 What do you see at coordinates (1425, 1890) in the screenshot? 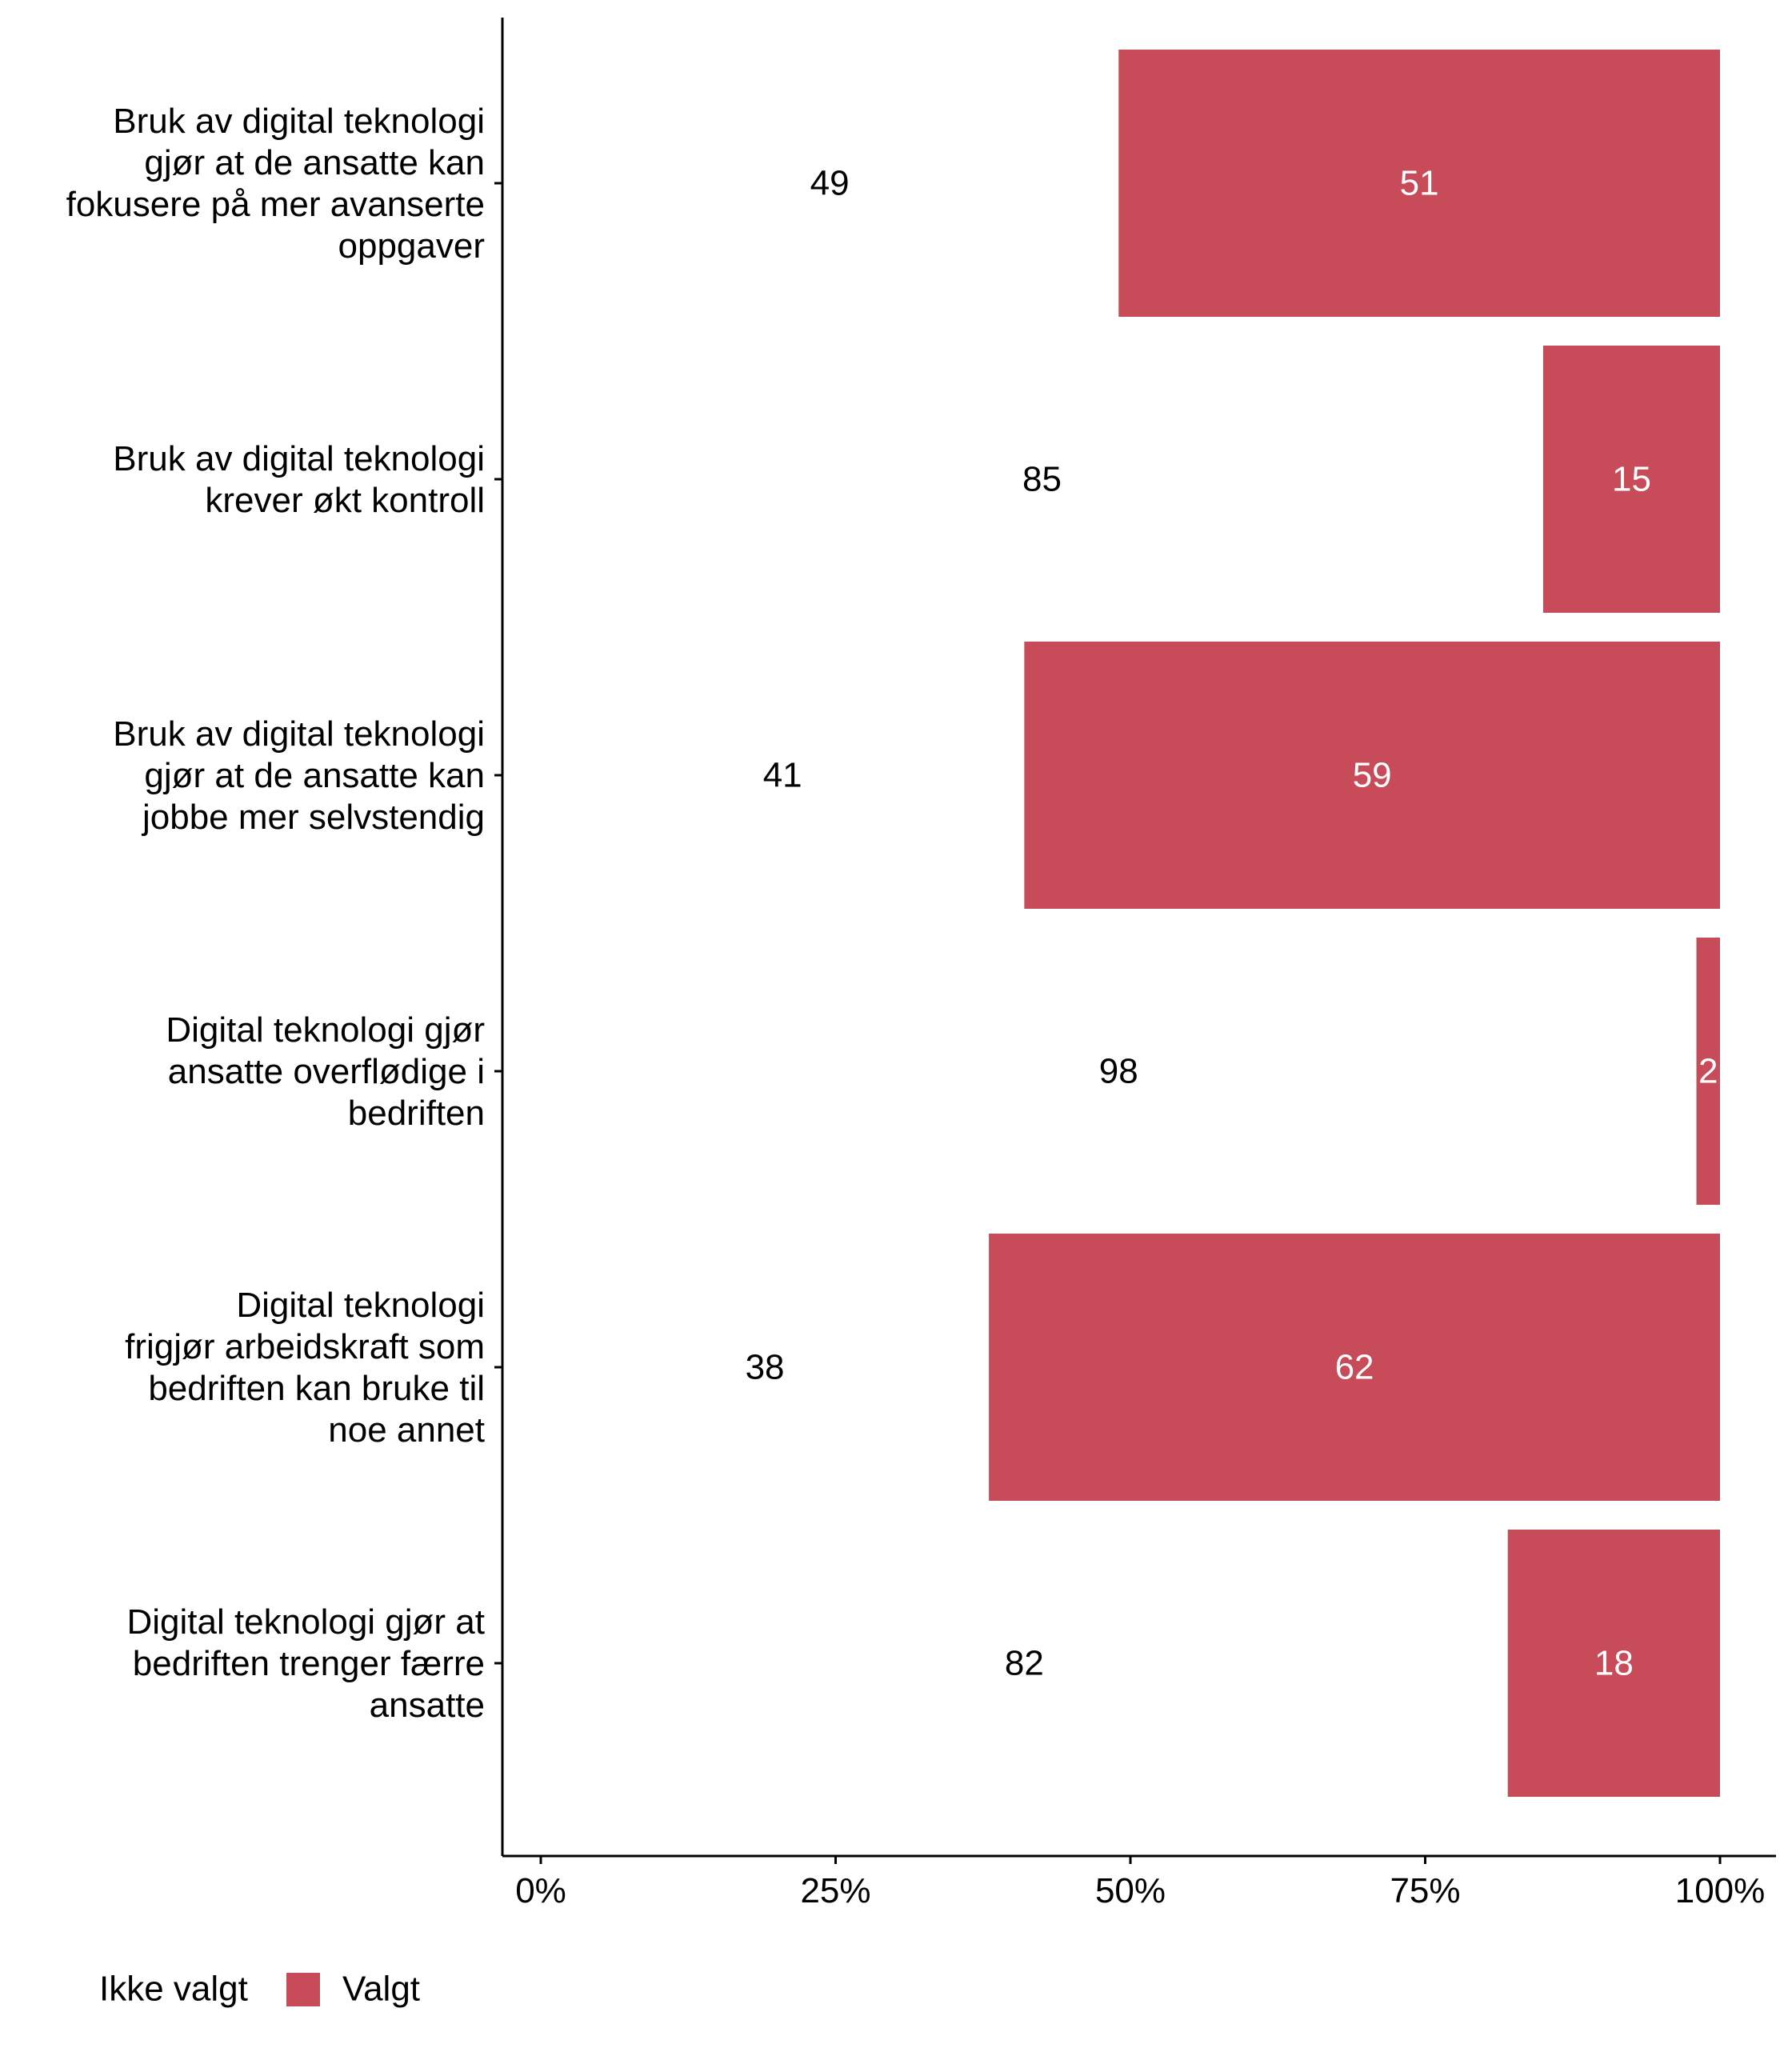
I see `x-tick-label: 75%` at bounding box center [1425, 1890].